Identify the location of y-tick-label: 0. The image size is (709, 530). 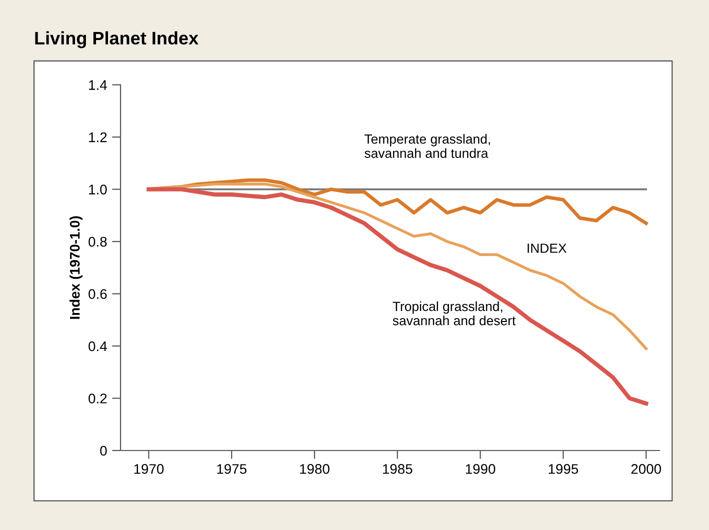
(103, 451).